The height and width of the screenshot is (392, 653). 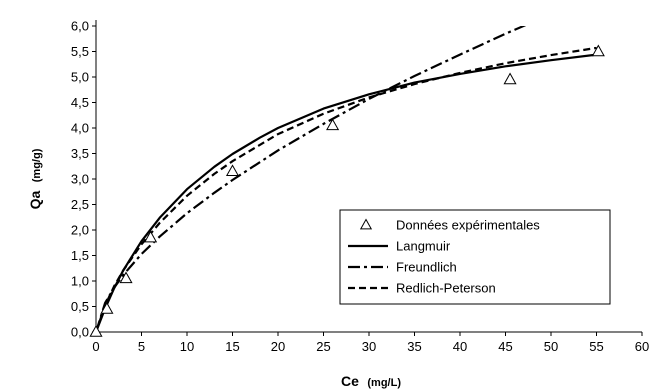 What do you see at coordinates (551, 346) in the screenshot?
I see `x-tick-label: 50` at bounding box center [551, 346].